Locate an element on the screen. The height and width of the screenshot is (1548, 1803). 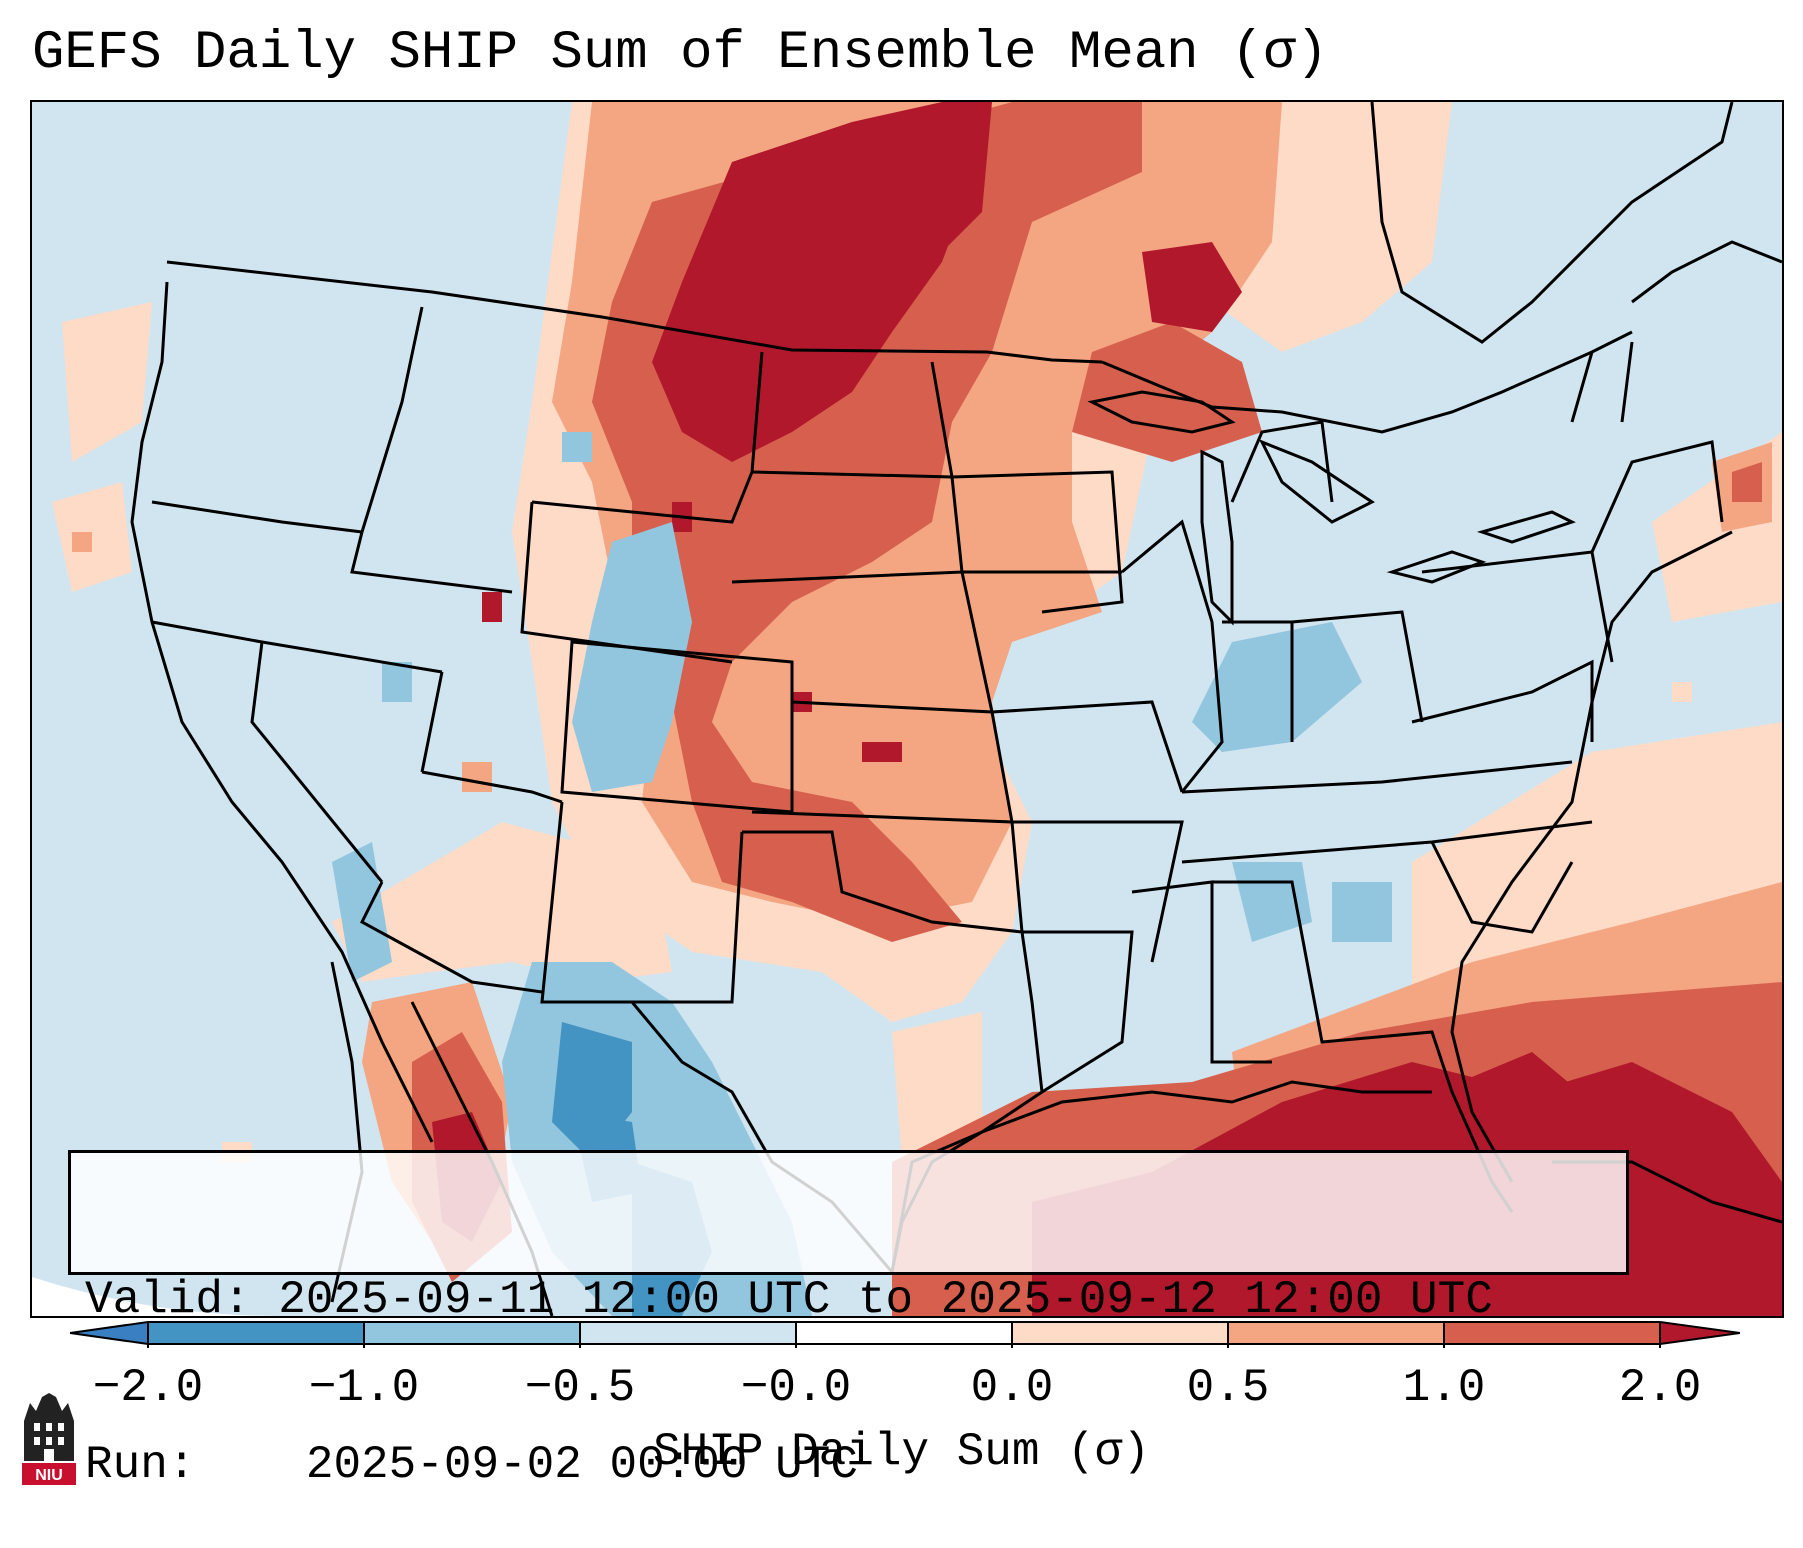
map-title: GEFS Daily SHIP Sum of Ensemble Mean (σ) is located at coordinates (680, 53).